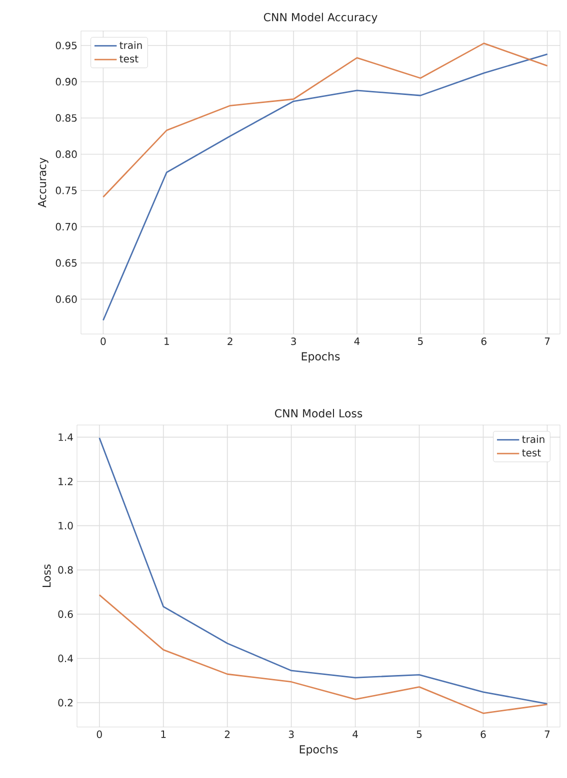 This screenshot has width=567, height=778. Describe the element at coordinates (65, 437) in the screenshot. I see `y-tick-label: 1.4` at that location.